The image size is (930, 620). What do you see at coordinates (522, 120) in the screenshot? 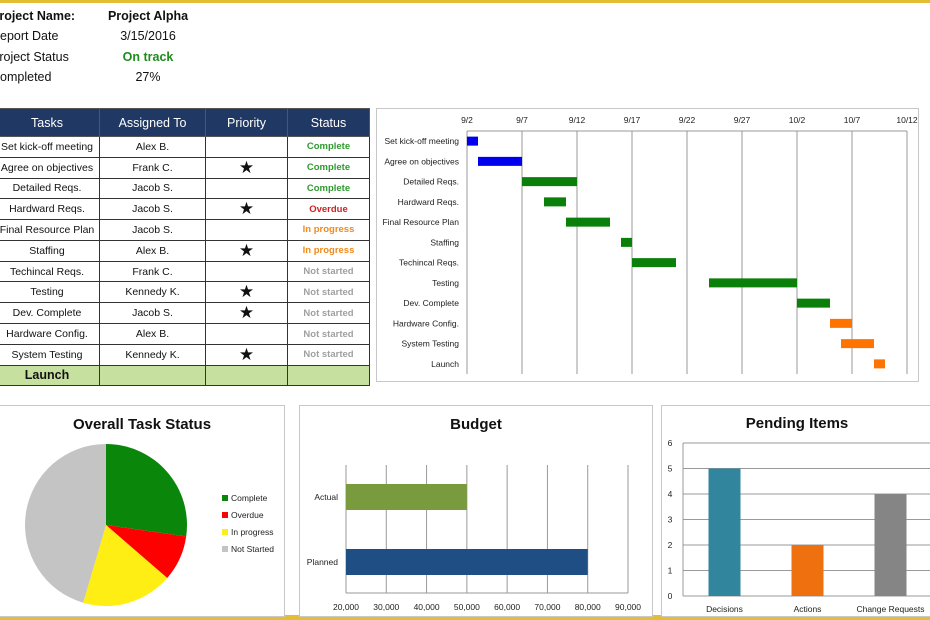
I see `gantt-tick-label: 9/7` at bounding box center [522, 120].